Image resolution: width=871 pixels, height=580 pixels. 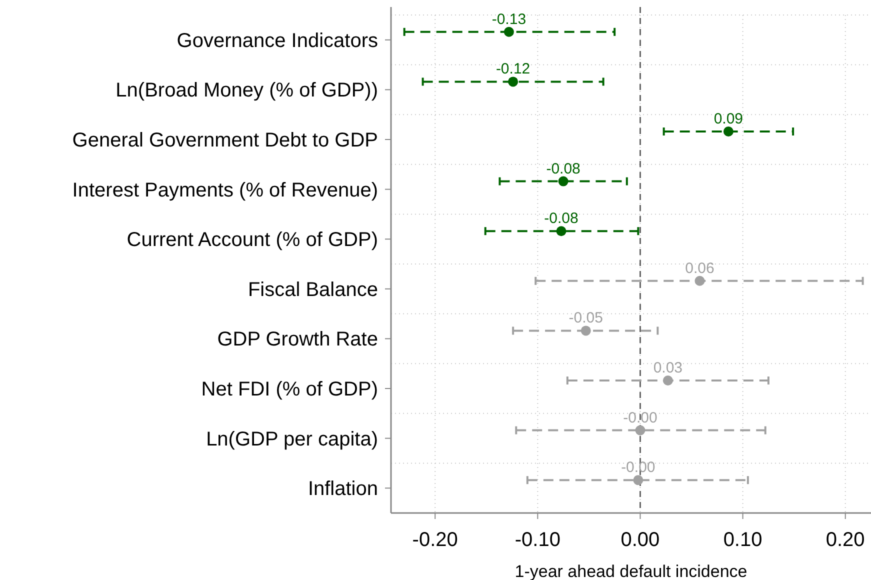 What do you see at coordinates (247, 91) in the screenshot?
I see `y-tick-label: Ln(Broad Money (% of GDP))` at bounding box center [247, 91].